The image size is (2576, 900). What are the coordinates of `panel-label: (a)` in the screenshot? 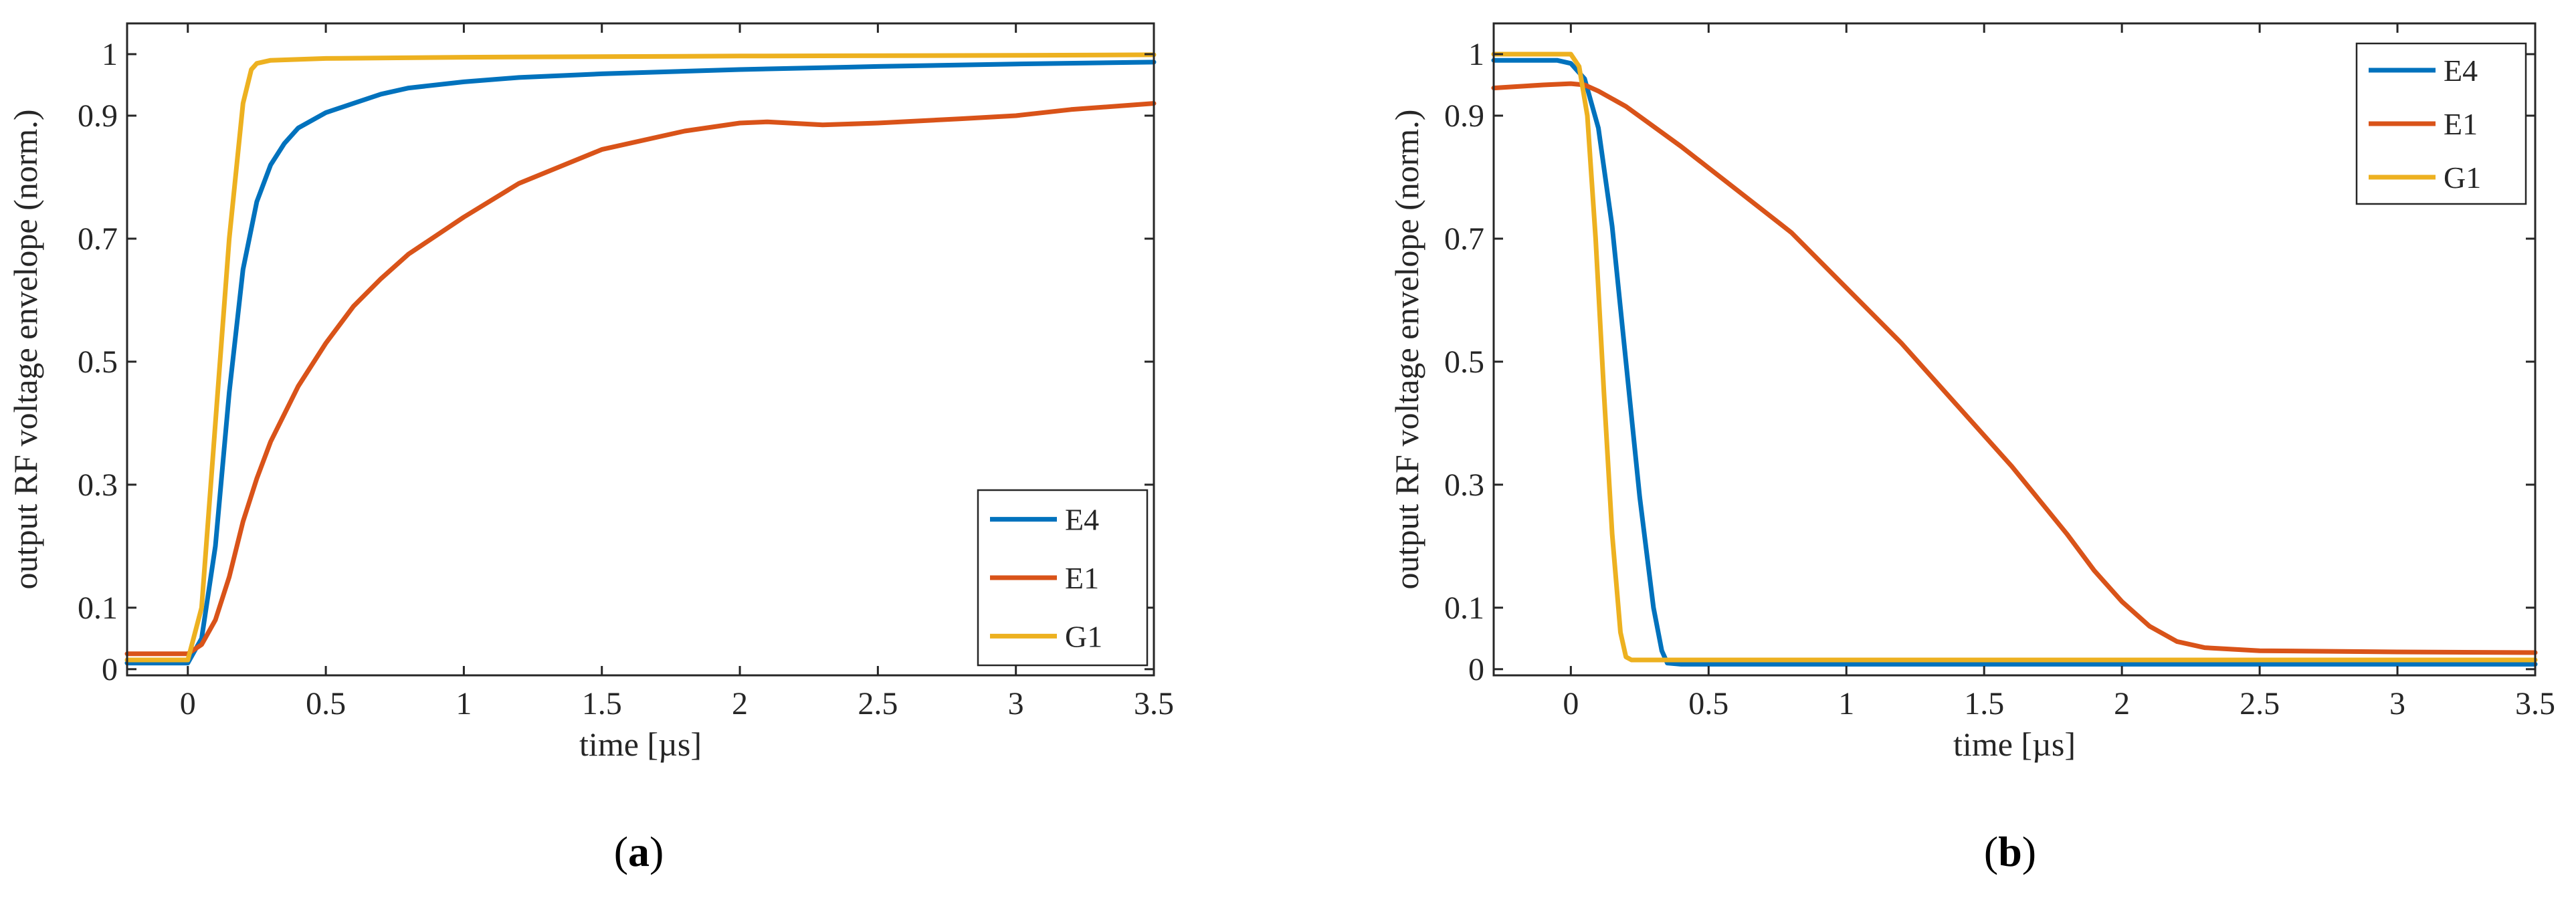 It's located at (639, 851).